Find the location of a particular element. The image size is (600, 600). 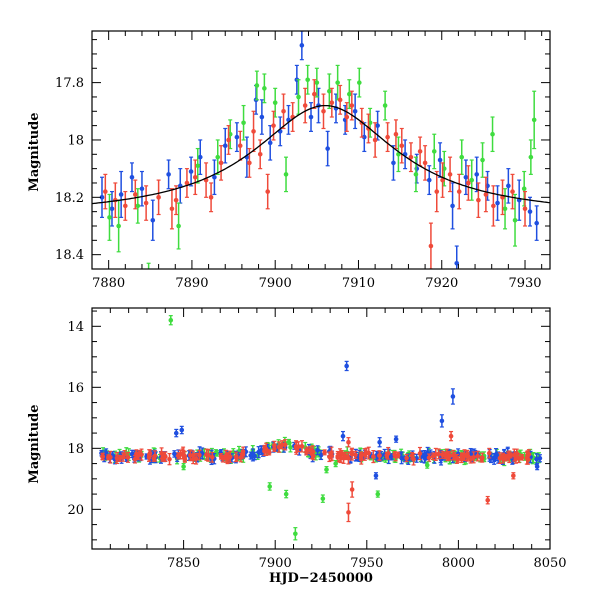

red-outlier is located at coordinates (352, 489).